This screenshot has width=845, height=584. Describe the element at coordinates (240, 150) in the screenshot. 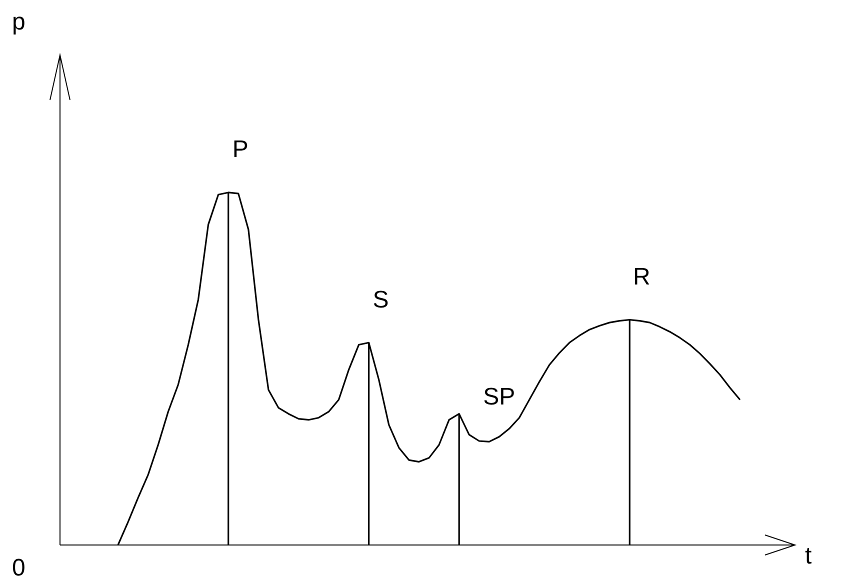

I see `text: P` at that location.